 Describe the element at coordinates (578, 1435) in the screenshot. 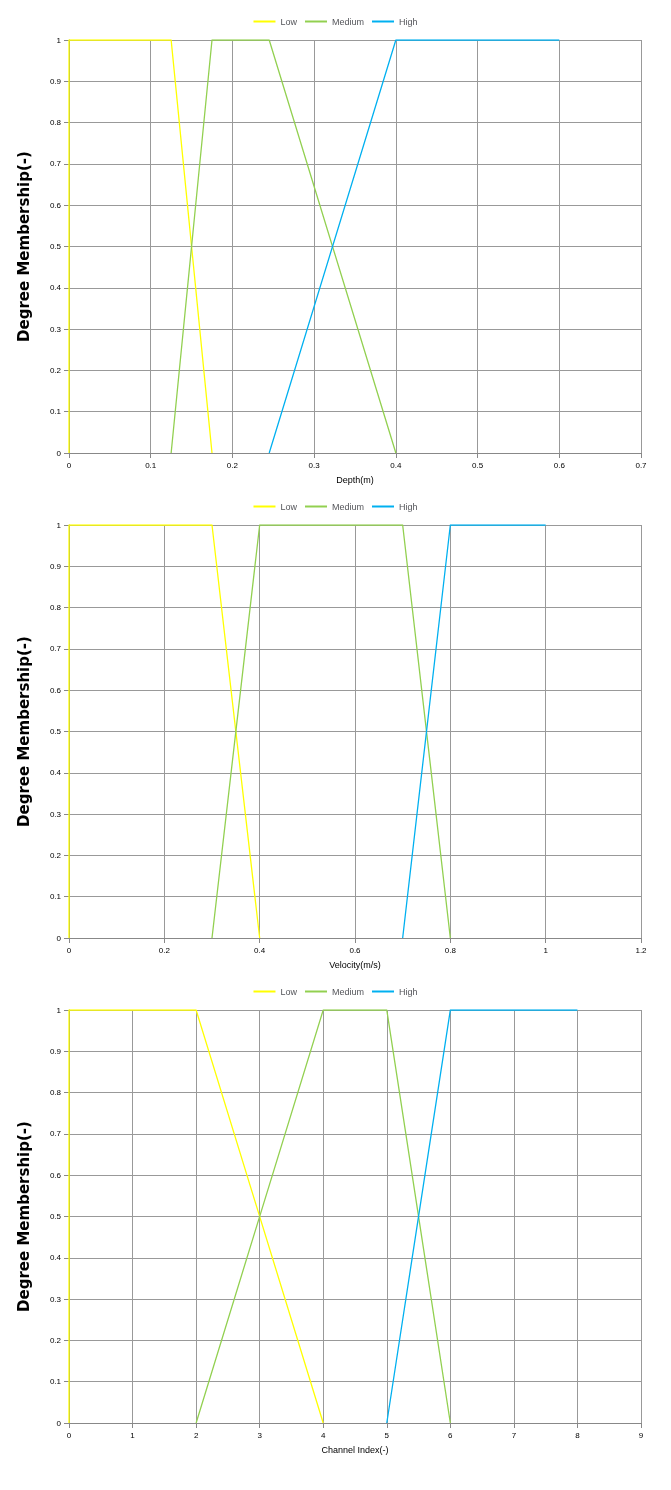

I see `x-tick-label: 8` at that location.